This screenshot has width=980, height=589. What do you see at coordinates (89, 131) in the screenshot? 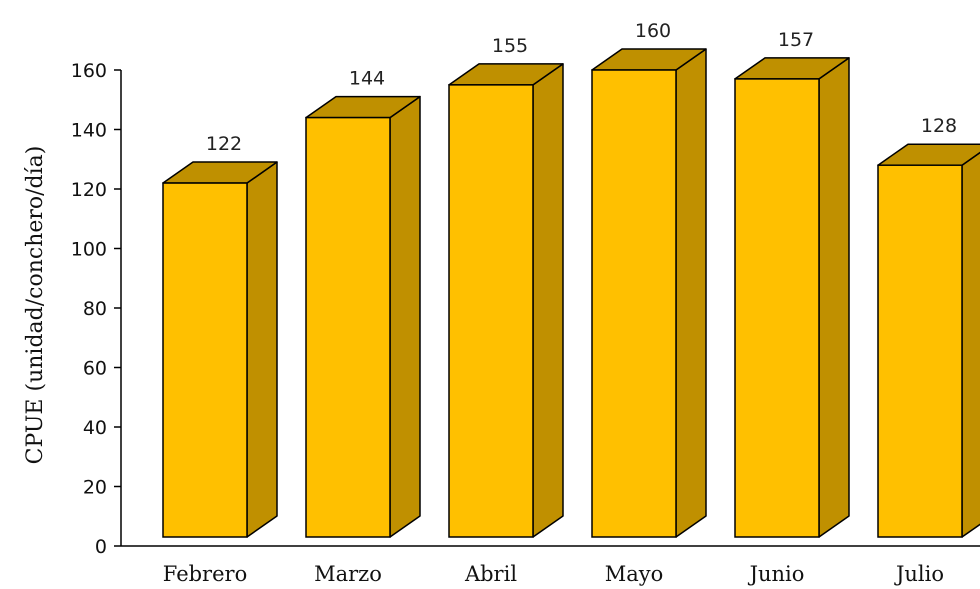
I see `y-tick-label: 140` at bounding box center [89, 131].